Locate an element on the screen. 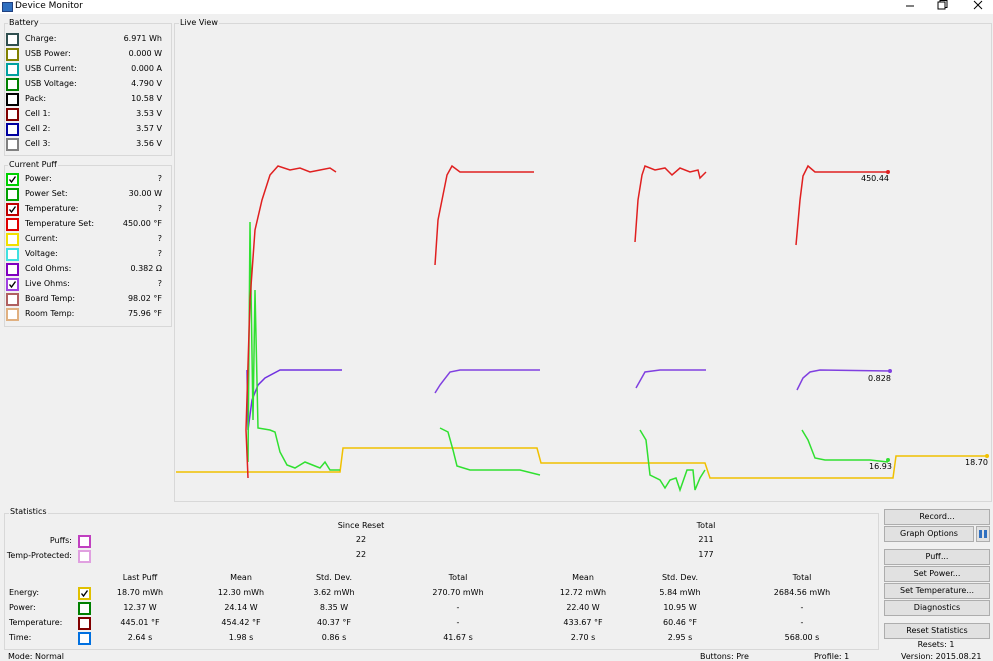 The image size is (993, 661). item-label: Temperature Set: is located at coordinates (60, 223).